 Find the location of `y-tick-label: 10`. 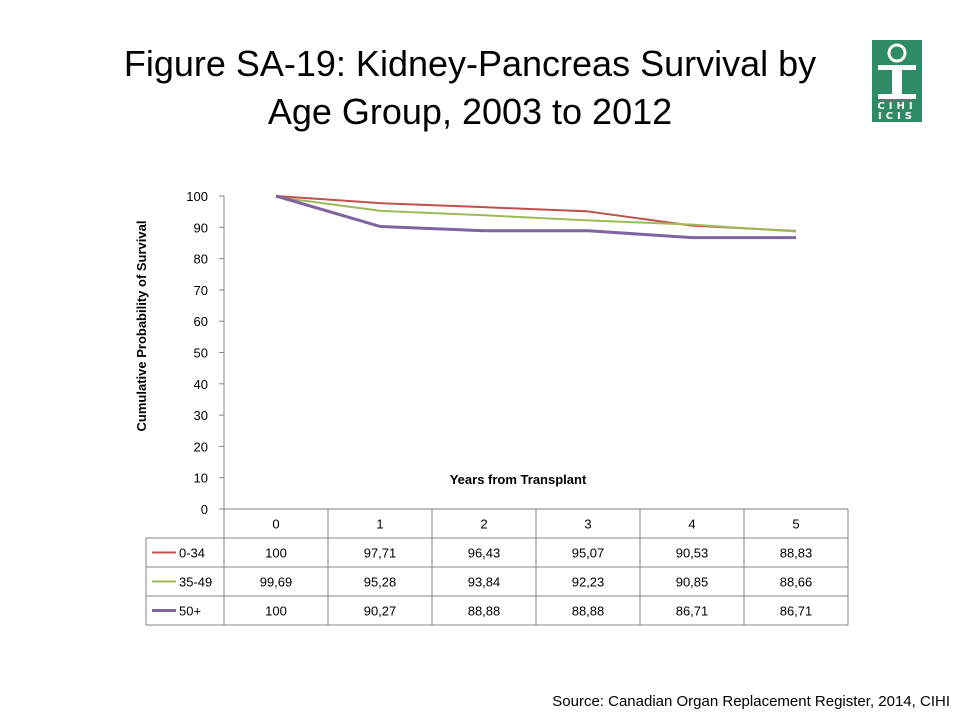

y-tick-label: 10 is located at coordinates (201, 478).